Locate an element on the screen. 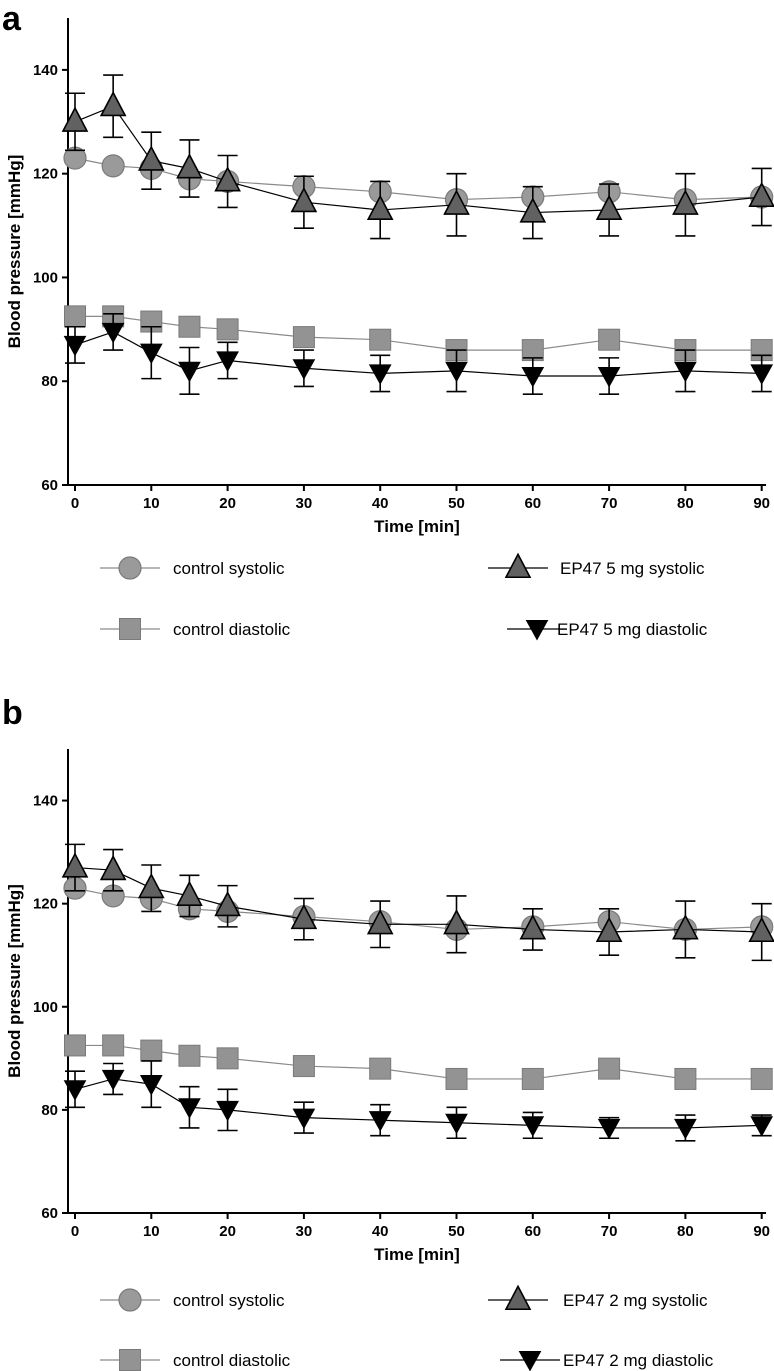 This screenshot has height=1371, width=774. y-tick-label: 60 is located at coordinates (49, 1213).